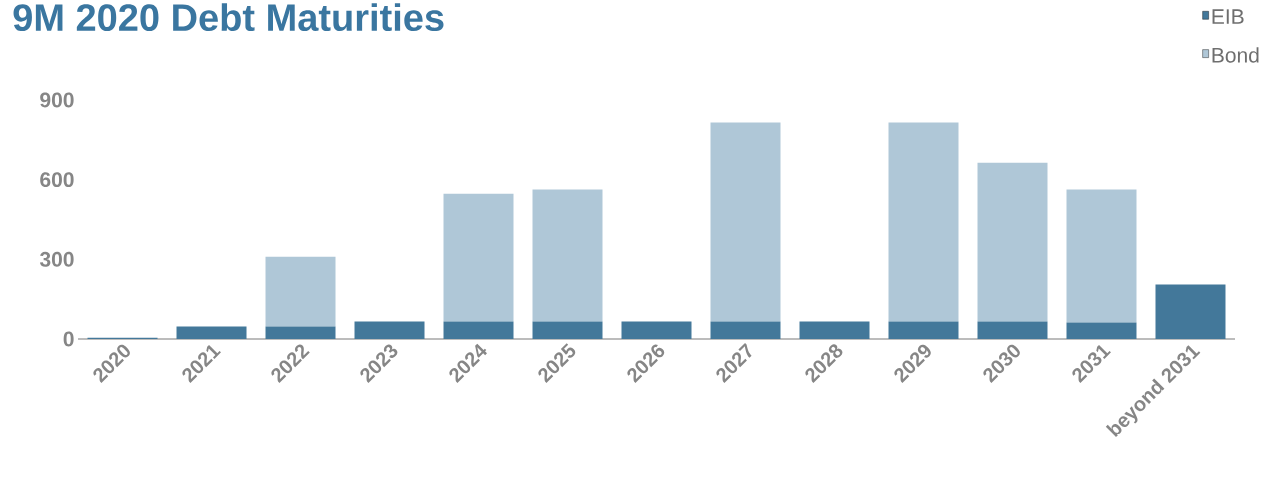 This screenshot has width=1270, height=487. What do you see at coordinates (1235, 55) in the screenshot?
I see `legend-label: Bond` at bounding box center [1235, 55].